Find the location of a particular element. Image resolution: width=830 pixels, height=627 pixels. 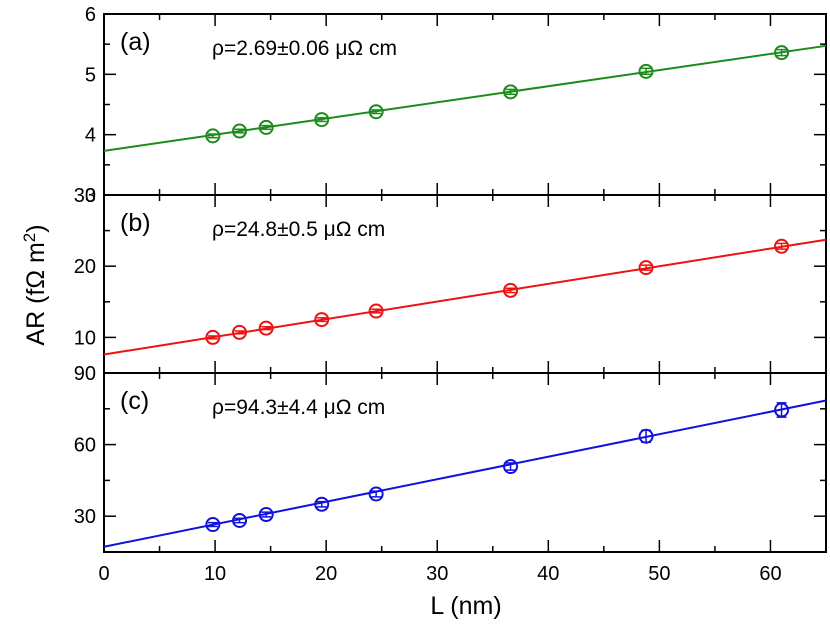

y-tick-label: 90 is located at coordinates (85, 374).